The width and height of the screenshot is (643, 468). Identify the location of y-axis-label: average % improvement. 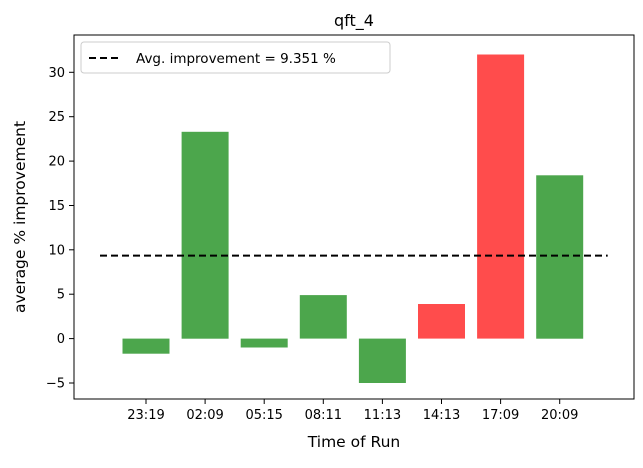
(20, 217).